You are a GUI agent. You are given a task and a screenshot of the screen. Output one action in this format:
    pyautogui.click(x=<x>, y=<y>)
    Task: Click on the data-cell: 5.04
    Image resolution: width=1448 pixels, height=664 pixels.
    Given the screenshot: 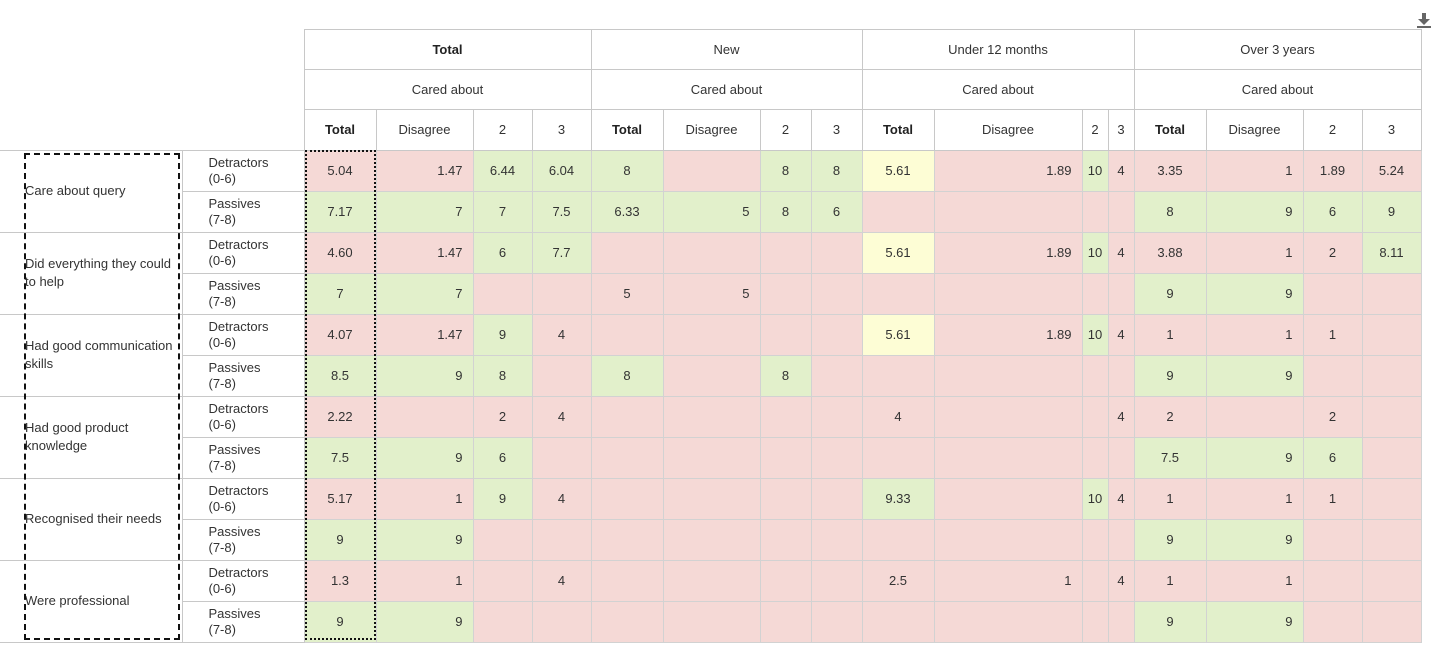 What is the action you would take?
    pyautogui.click(x=340, y=170)
    